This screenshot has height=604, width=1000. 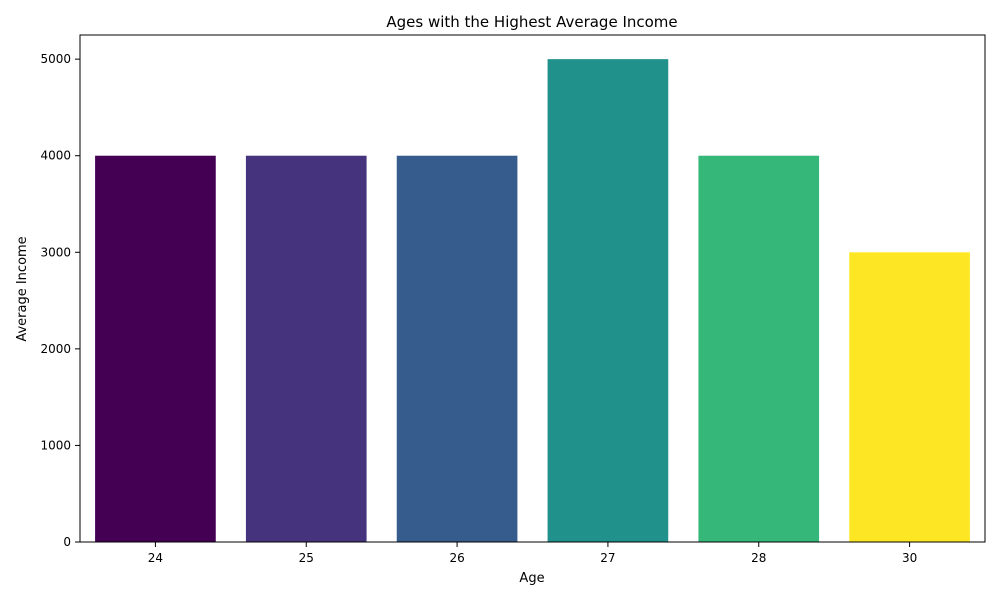 What do you see at coordinates (55, 156) in the screenshot?
I see `y-tick-label: 4000` at bounding box center [55, 156].